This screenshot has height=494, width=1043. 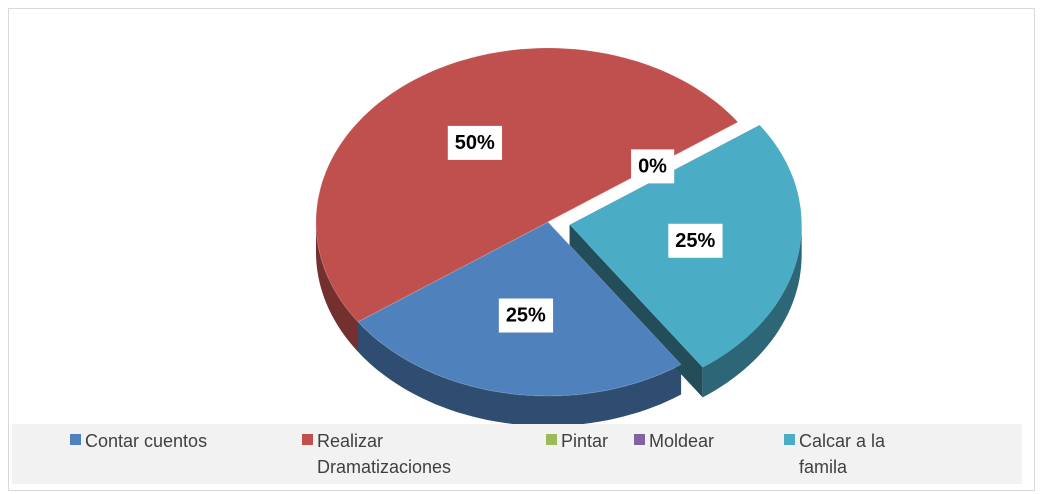 I want to click on data-label-group: 50%, so click(x=475, y=142).